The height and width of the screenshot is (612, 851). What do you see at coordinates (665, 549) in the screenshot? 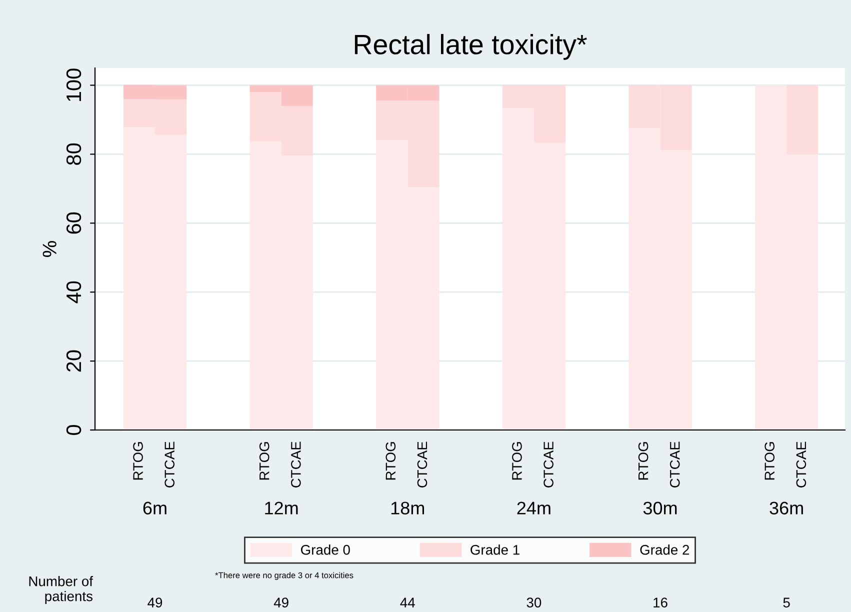
I see `legend-label: Grade 2` at bounding box center [665, 549].